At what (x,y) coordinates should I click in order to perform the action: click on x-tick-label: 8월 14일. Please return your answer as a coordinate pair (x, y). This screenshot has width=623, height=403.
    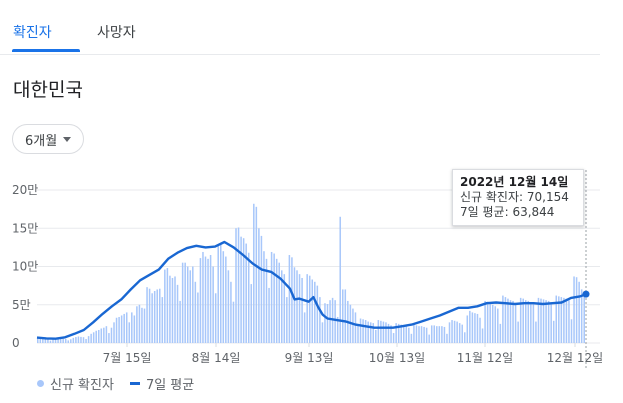
    Looking at the image, I should click on (216, 358).